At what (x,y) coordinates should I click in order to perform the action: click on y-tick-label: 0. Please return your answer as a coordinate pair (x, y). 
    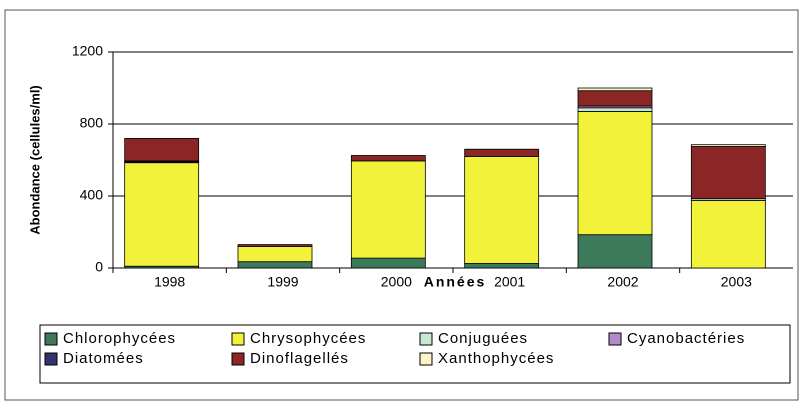
    Looking at the image, I should click on (99, 267).